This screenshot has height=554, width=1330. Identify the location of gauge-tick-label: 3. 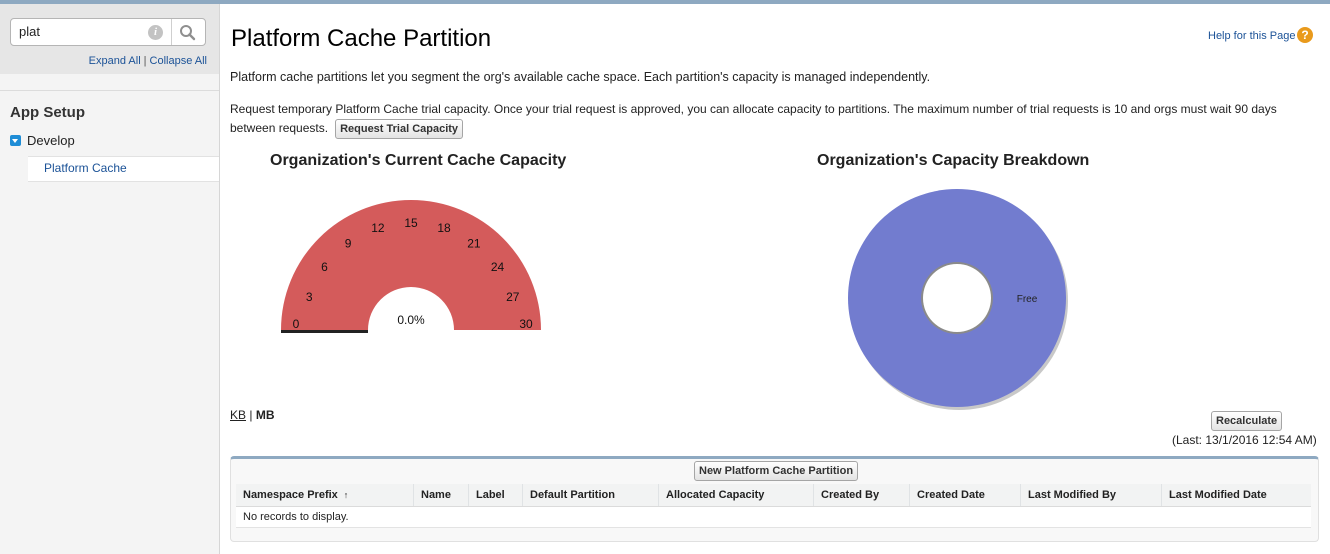
(309, 297).